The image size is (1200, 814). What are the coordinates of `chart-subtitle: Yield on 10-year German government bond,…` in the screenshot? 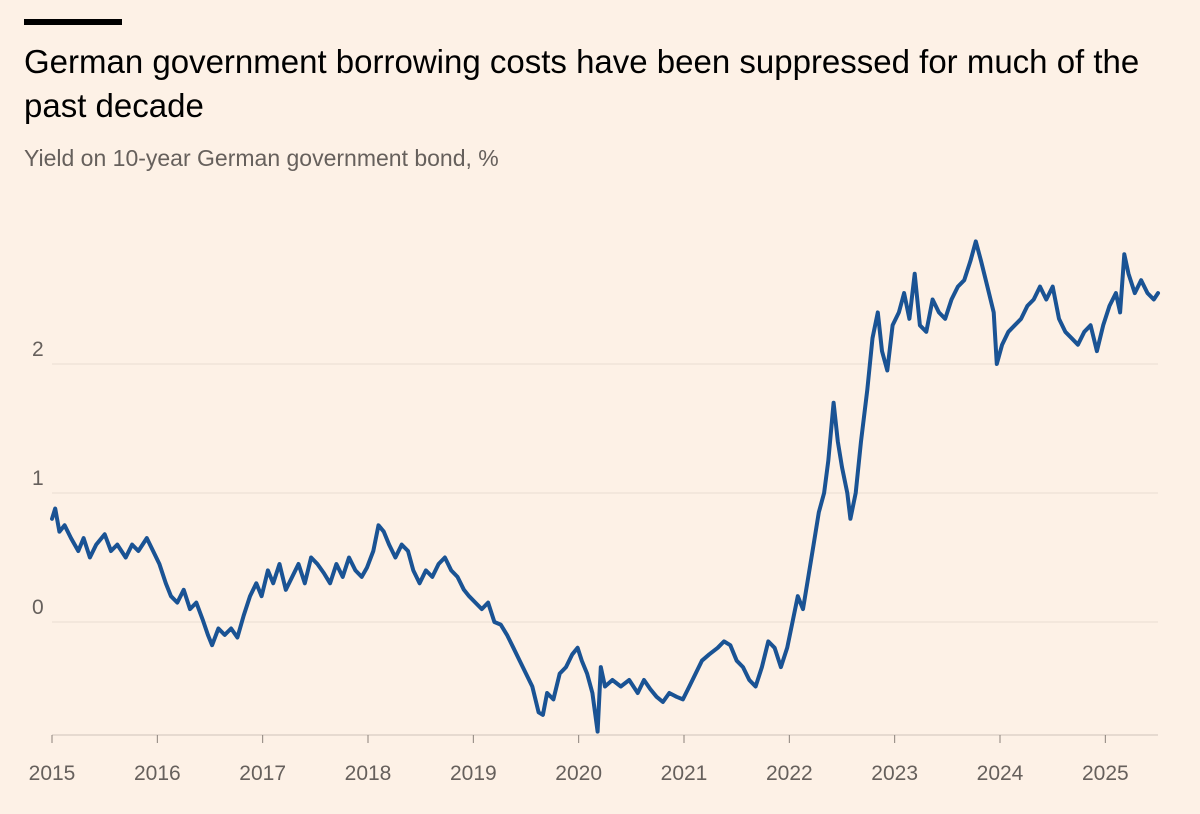 It's located at (261, 158).